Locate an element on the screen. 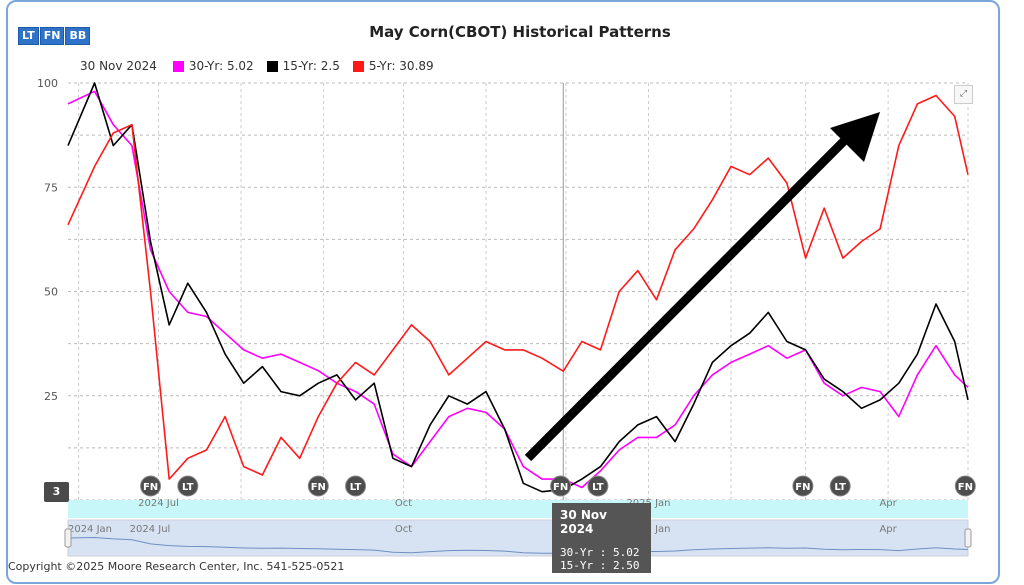  y-tick-label: 25 is located at coordinates (51, 396).